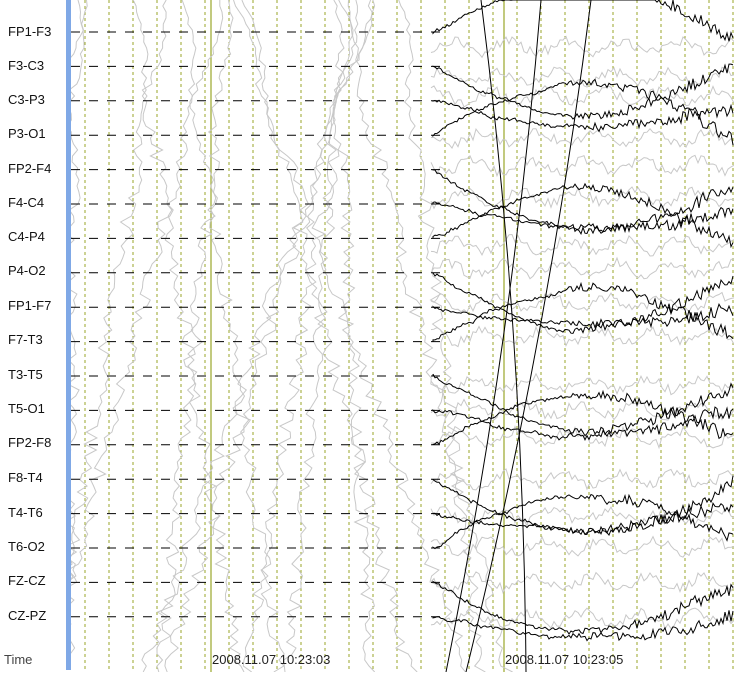  I want to click on channel-label: P4-O2, so click(27, 270).